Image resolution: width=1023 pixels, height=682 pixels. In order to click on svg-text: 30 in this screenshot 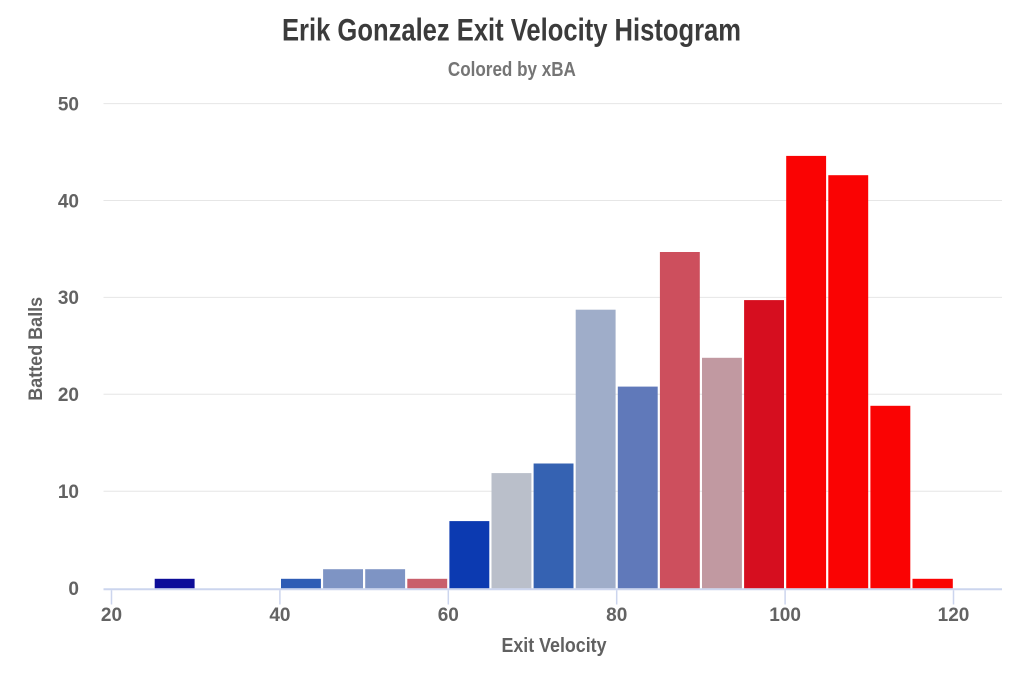, I will do `click(68, 298)`.